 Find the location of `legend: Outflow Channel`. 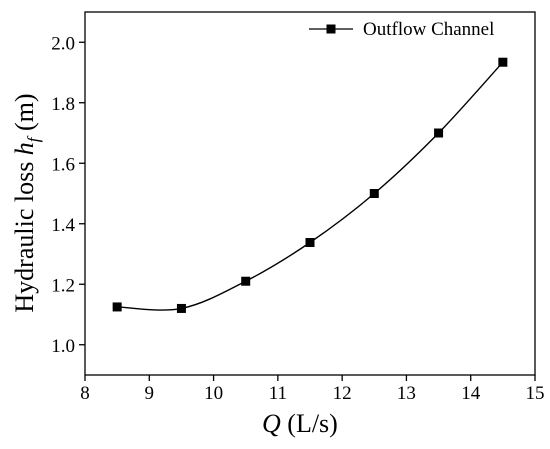

legend: Outflow Channel is located at coordinates (401, 29).